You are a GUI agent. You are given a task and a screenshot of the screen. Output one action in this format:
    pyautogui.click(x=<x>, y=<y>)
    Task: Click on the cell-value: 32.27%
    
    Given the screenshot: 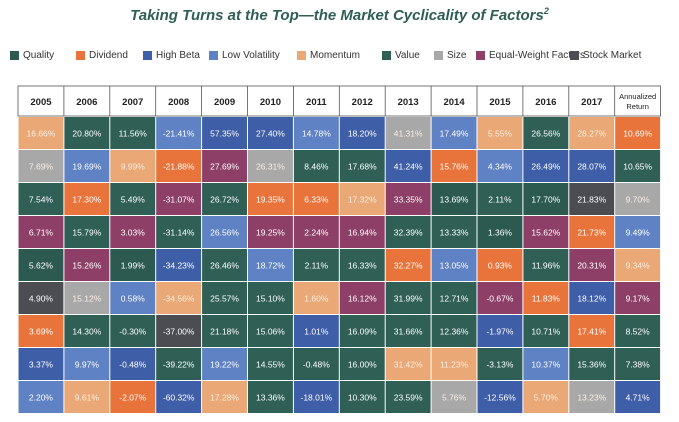 What is the action you would take?
    pyautogui.click(x=408, y=266)
    